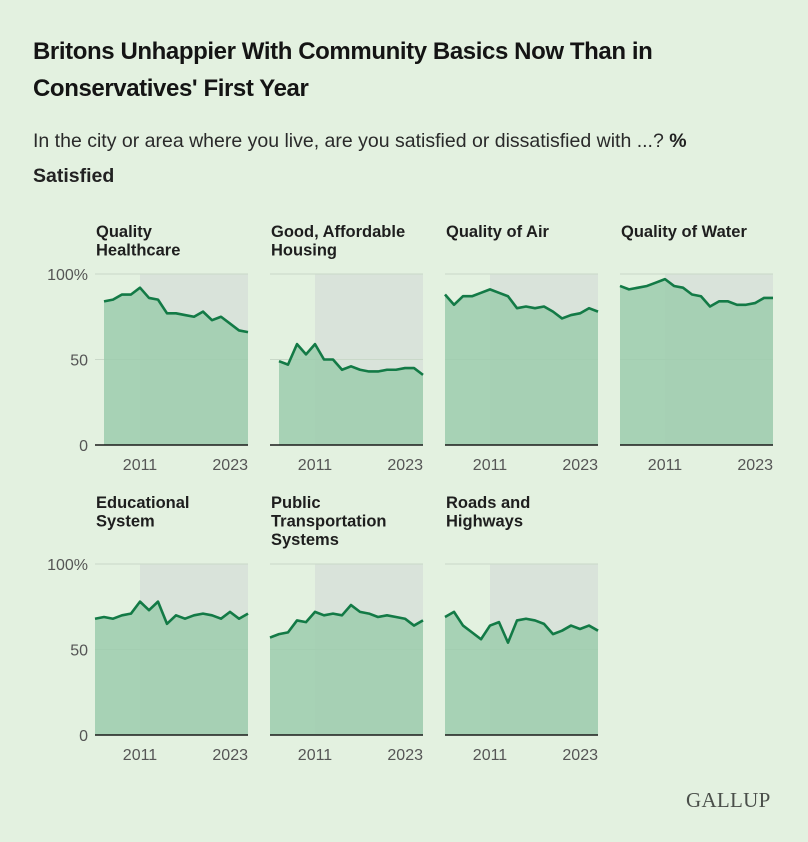 Image resolution: width=808 pixels, height=842 pixels. What do you see at coordinates (360, 158) in the screenshot?
I see `subtitle-measure: % Satisfied` at bounding box center [360, 158].